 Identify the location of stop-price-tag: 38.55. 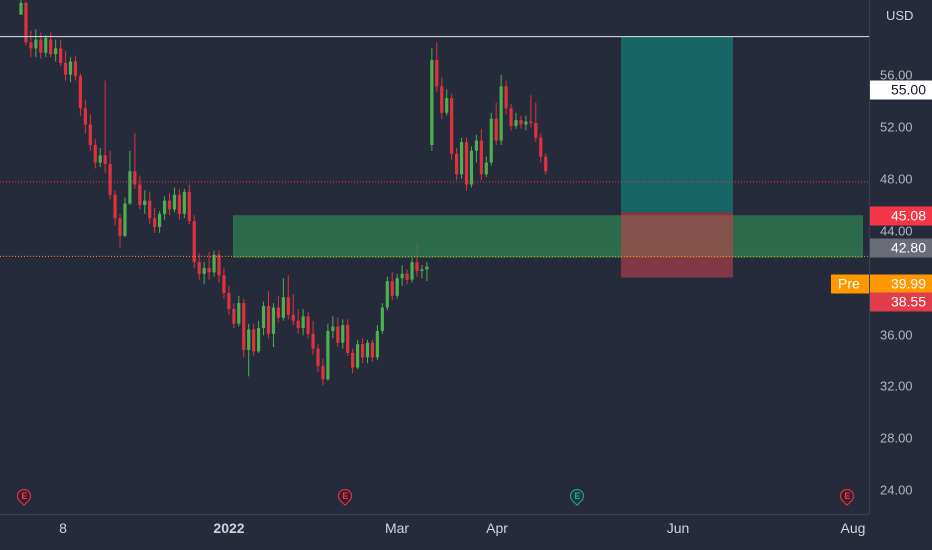
(901, 302).